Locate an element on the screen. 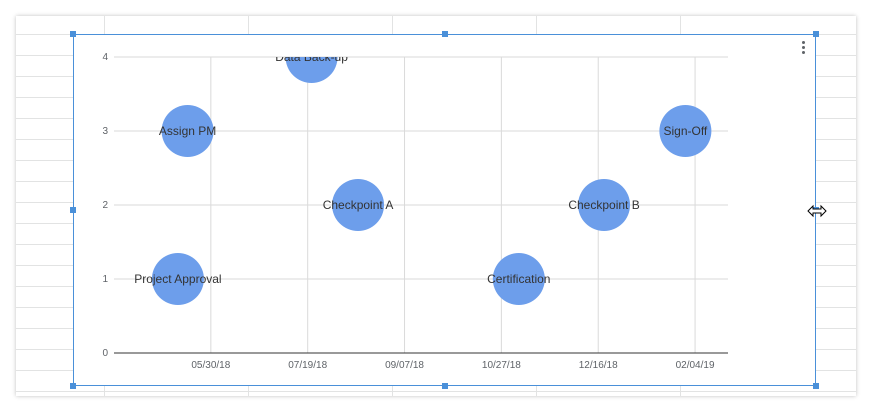 This screenshot has width=874, height=413. x-tick-label: 07/19/18 is located at coordinates (307, 365).